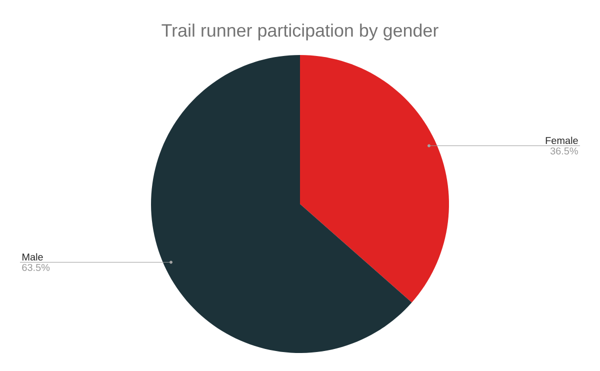 The image size is (600, 371). What do you see at coordinates (564, 150) in the screenshot?
I see `data-label: 36.5%` at bounding box center [564, 150].